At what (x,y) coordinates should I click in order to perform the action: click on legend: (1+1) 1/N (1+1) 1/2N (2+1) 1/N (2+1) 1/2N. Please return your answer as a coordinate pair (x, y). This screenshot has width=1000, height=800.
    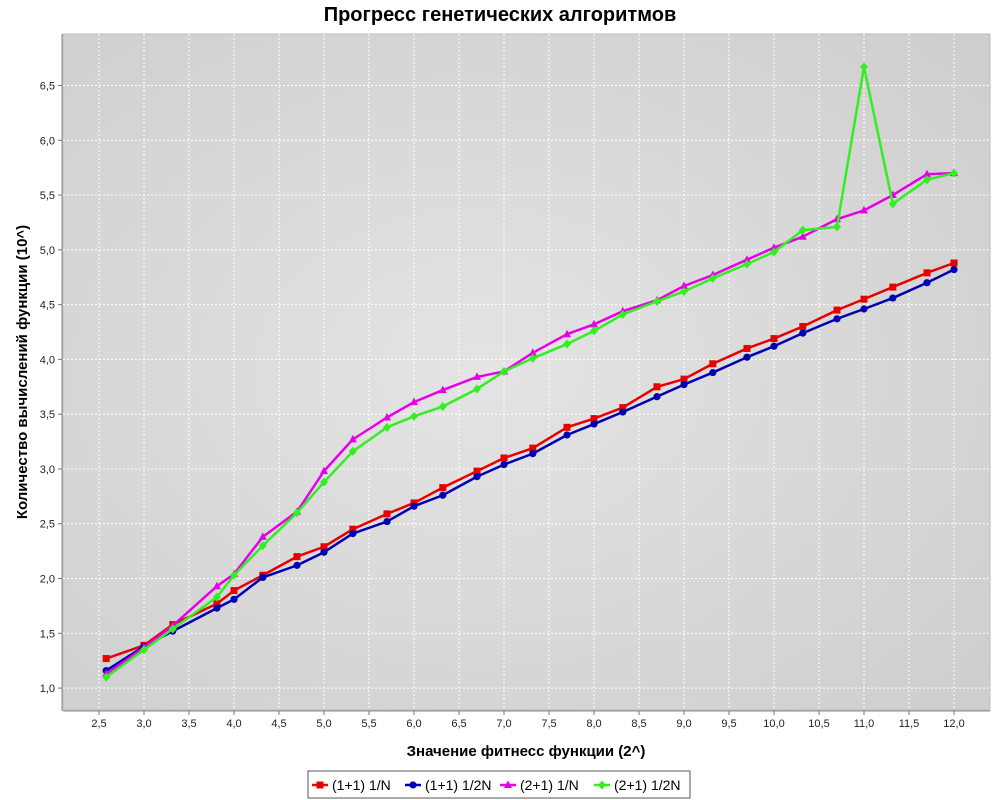
    Looking at the image, I should click on (499, 784).